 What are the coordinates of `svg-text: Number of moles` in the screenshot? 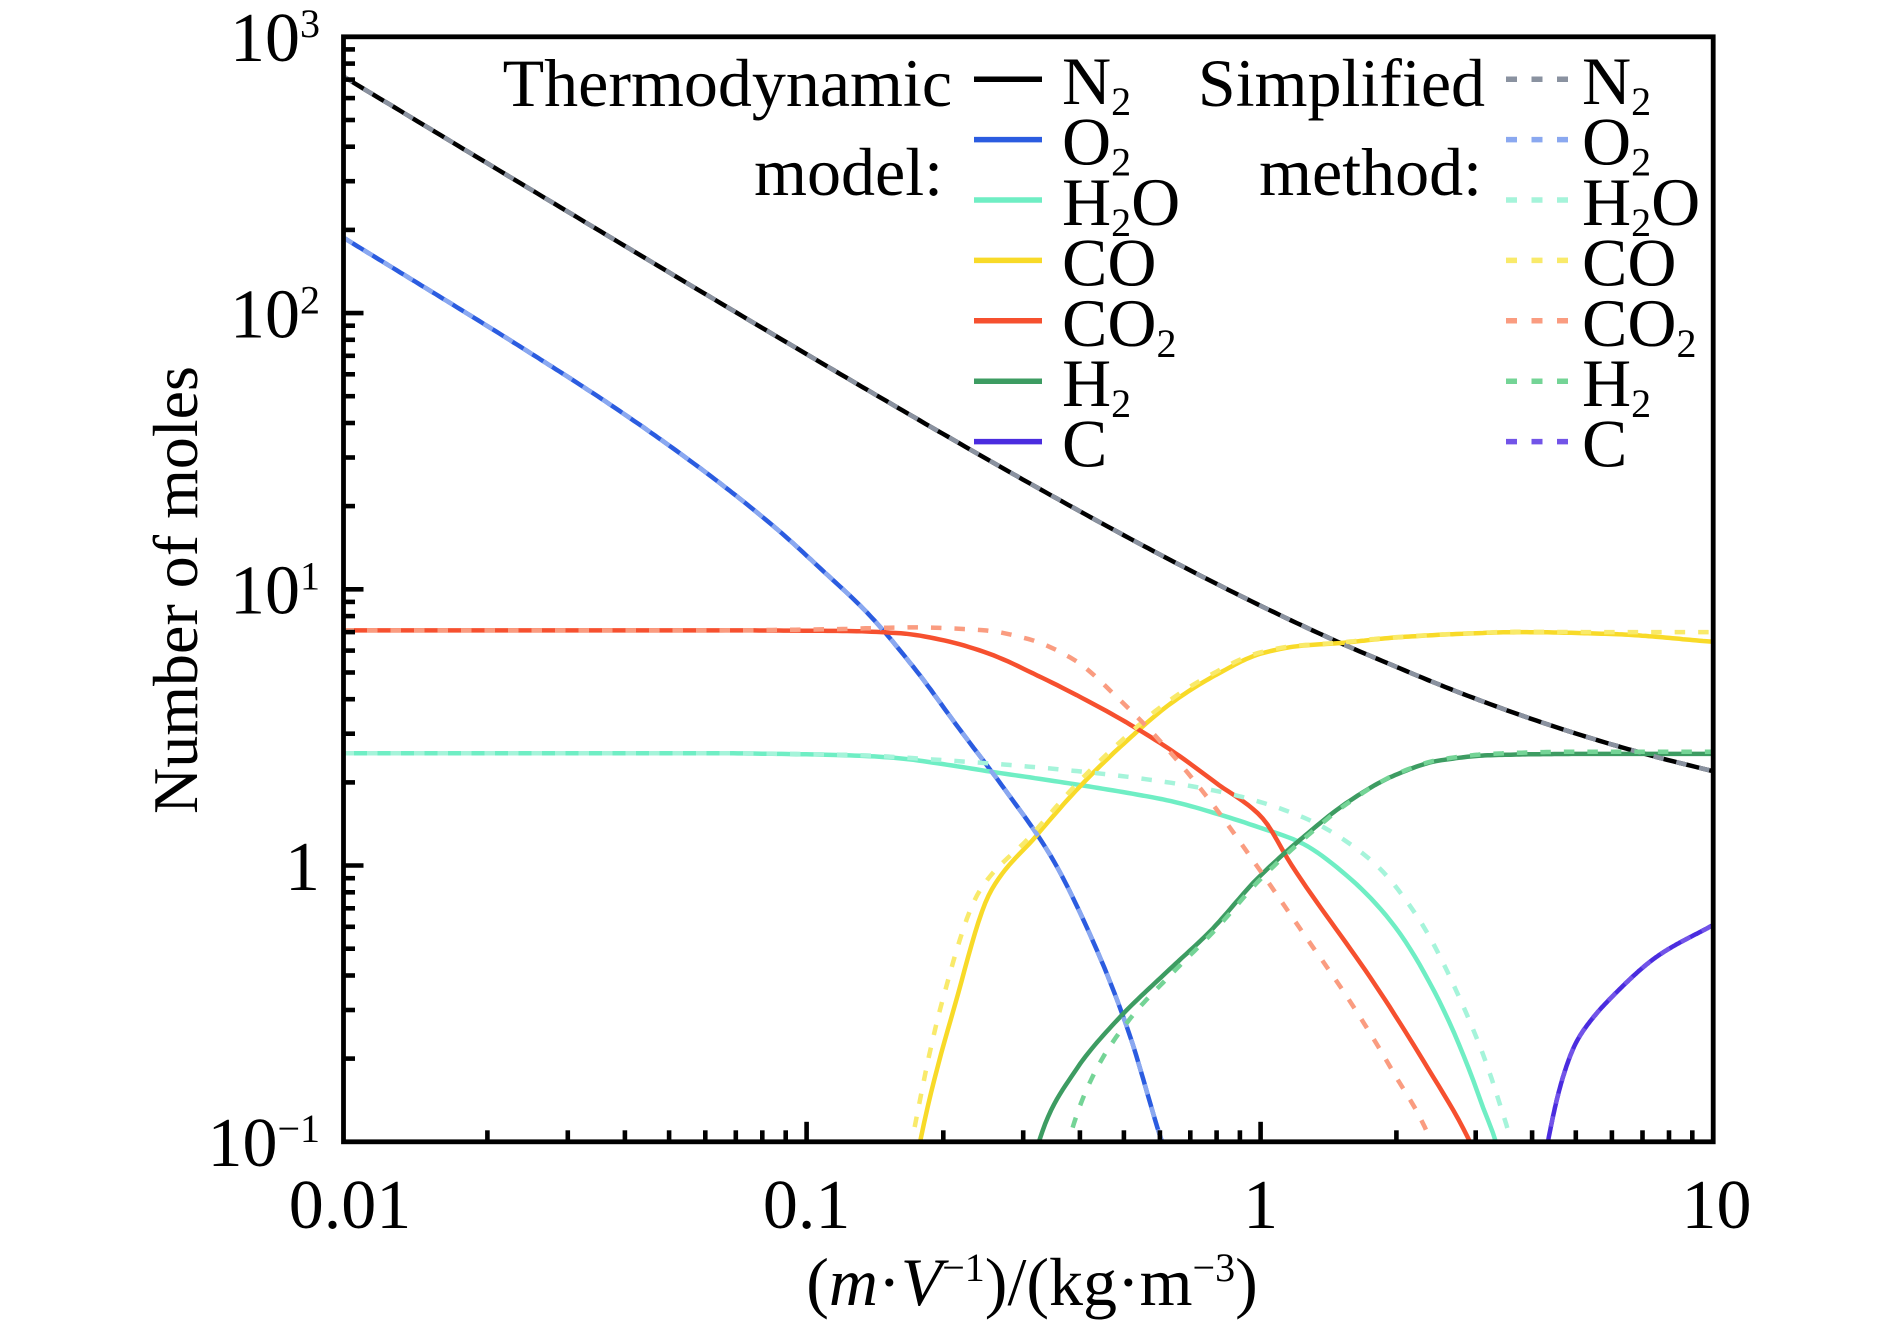 It's located at (175, 590).